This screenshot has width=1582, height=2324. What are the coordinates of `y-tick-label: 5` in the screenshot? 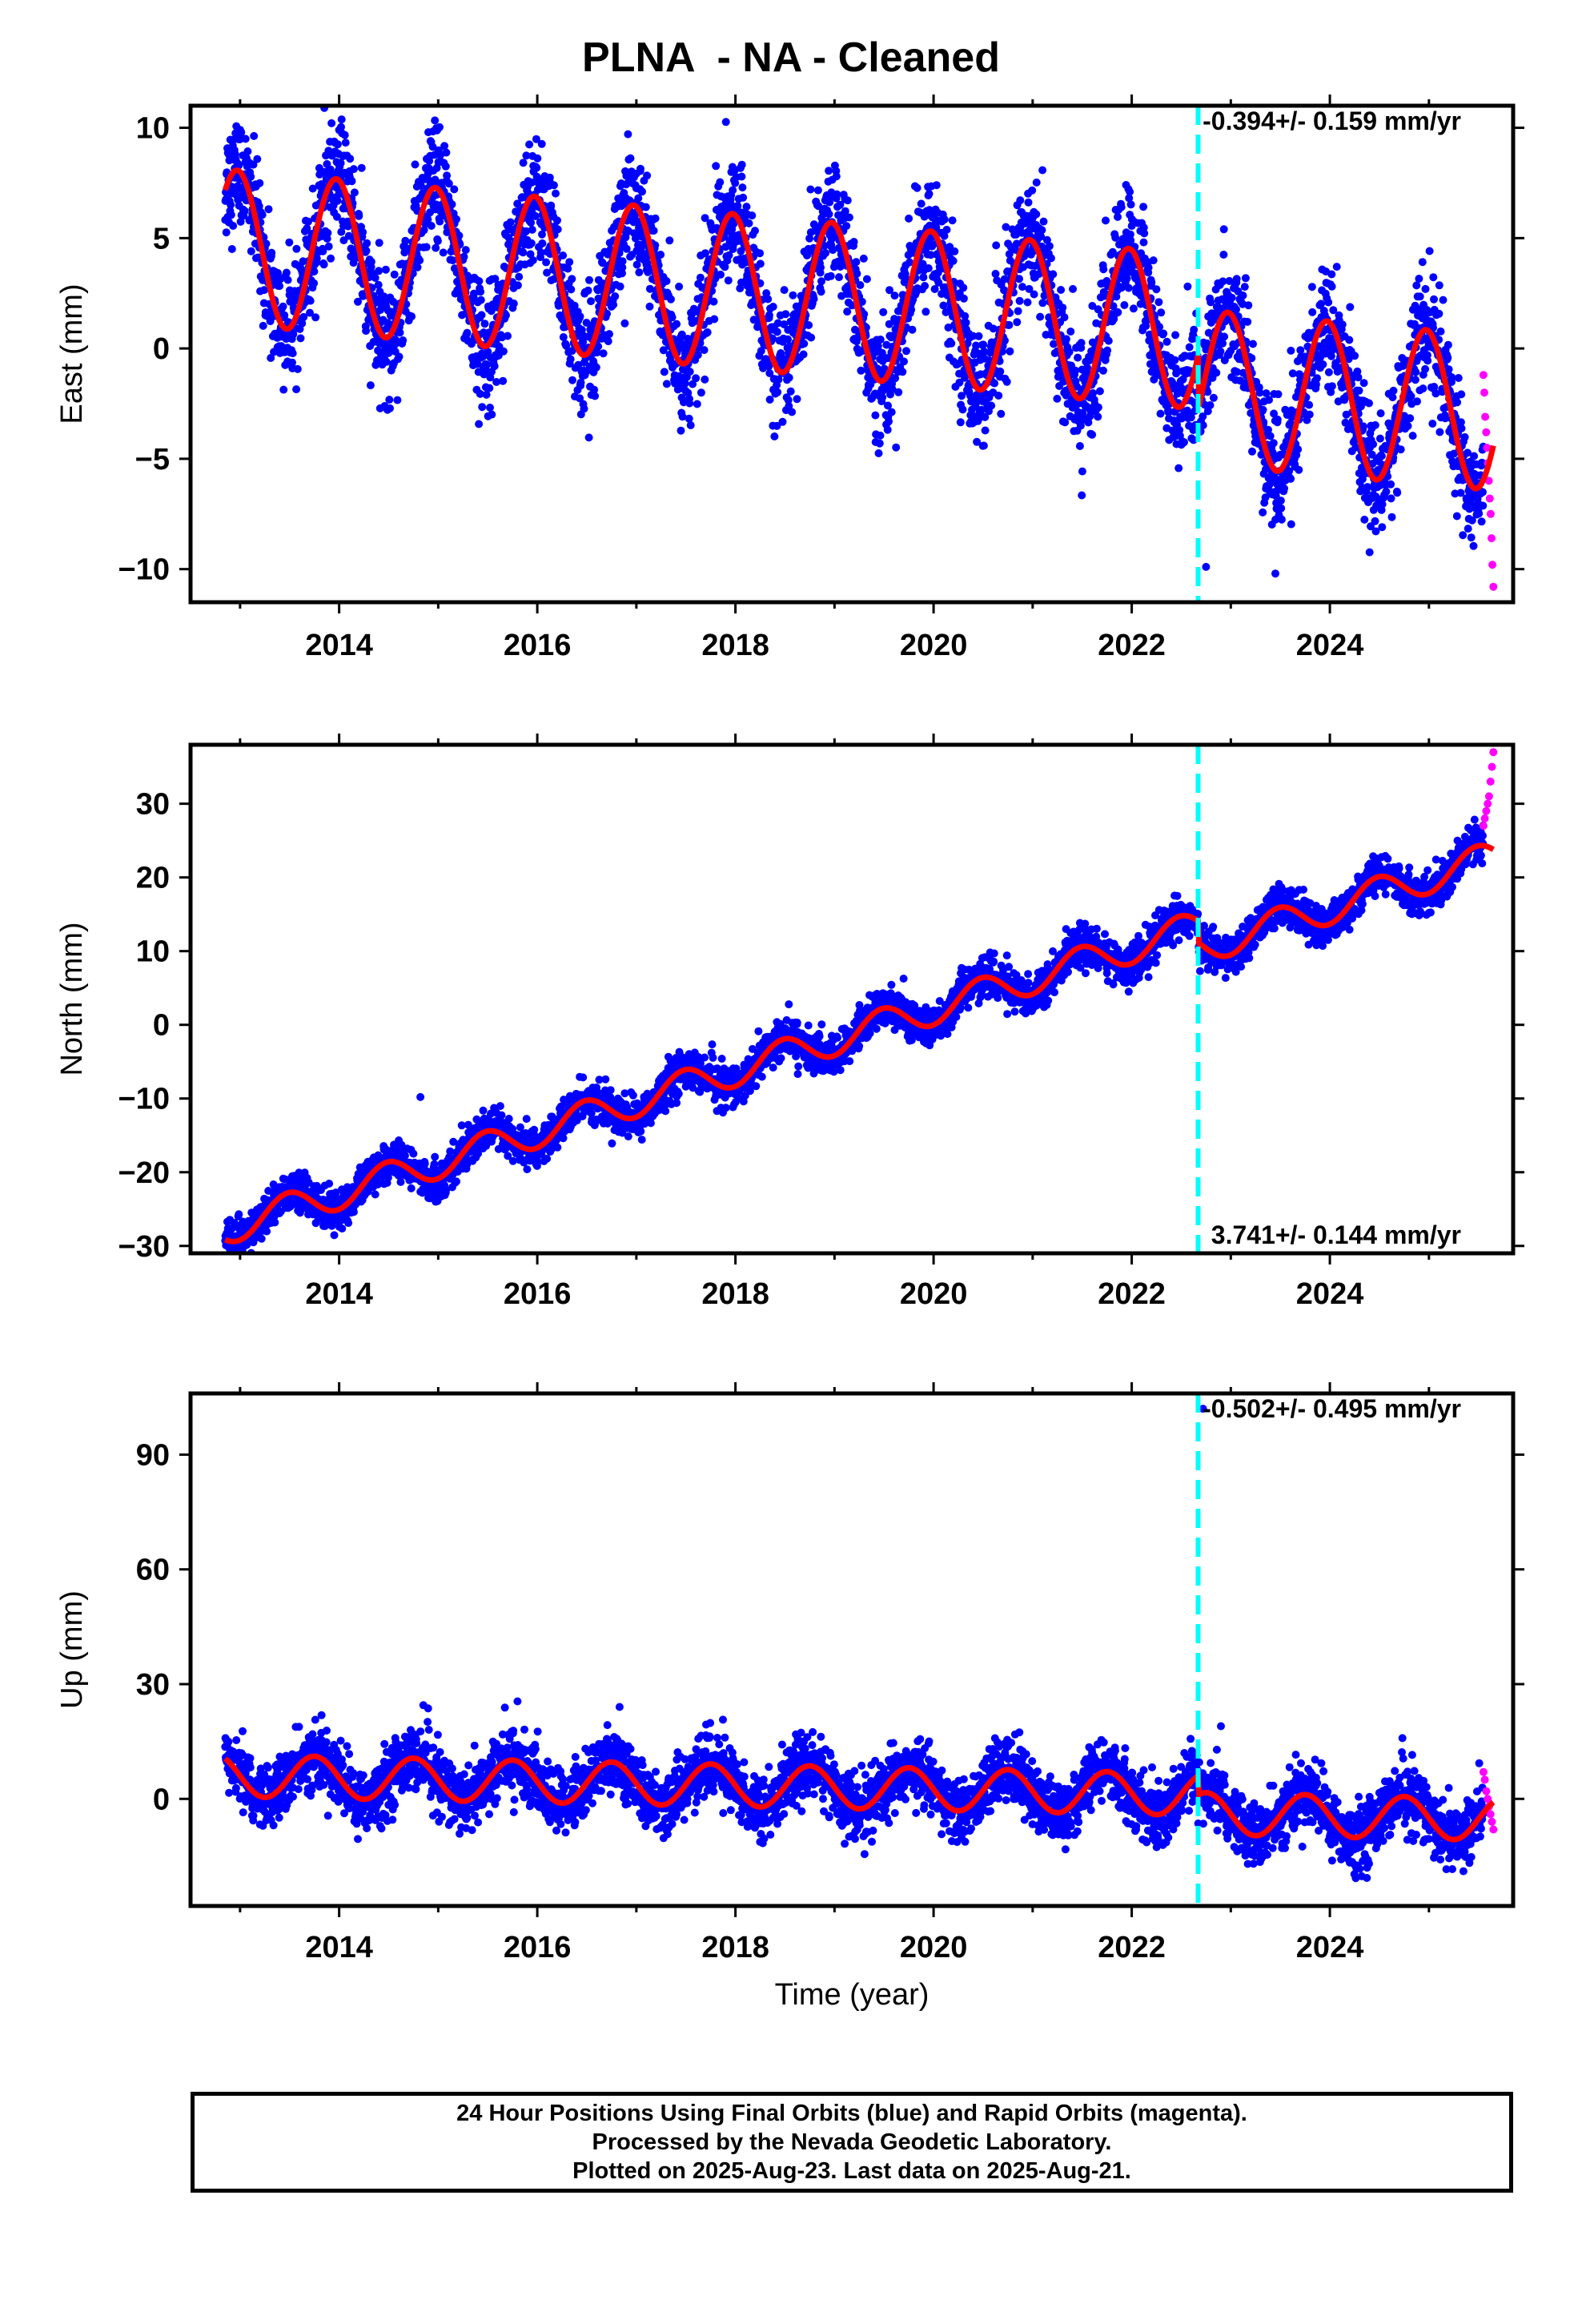 It's located at (161, 239).